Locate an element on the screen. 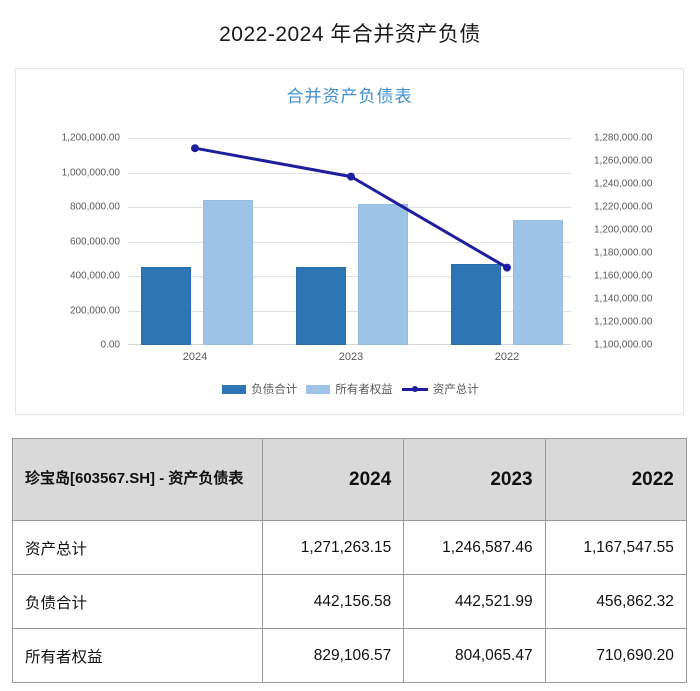  right-axis-tick: 1,220,000.00 is located at coordinates (623, 207).